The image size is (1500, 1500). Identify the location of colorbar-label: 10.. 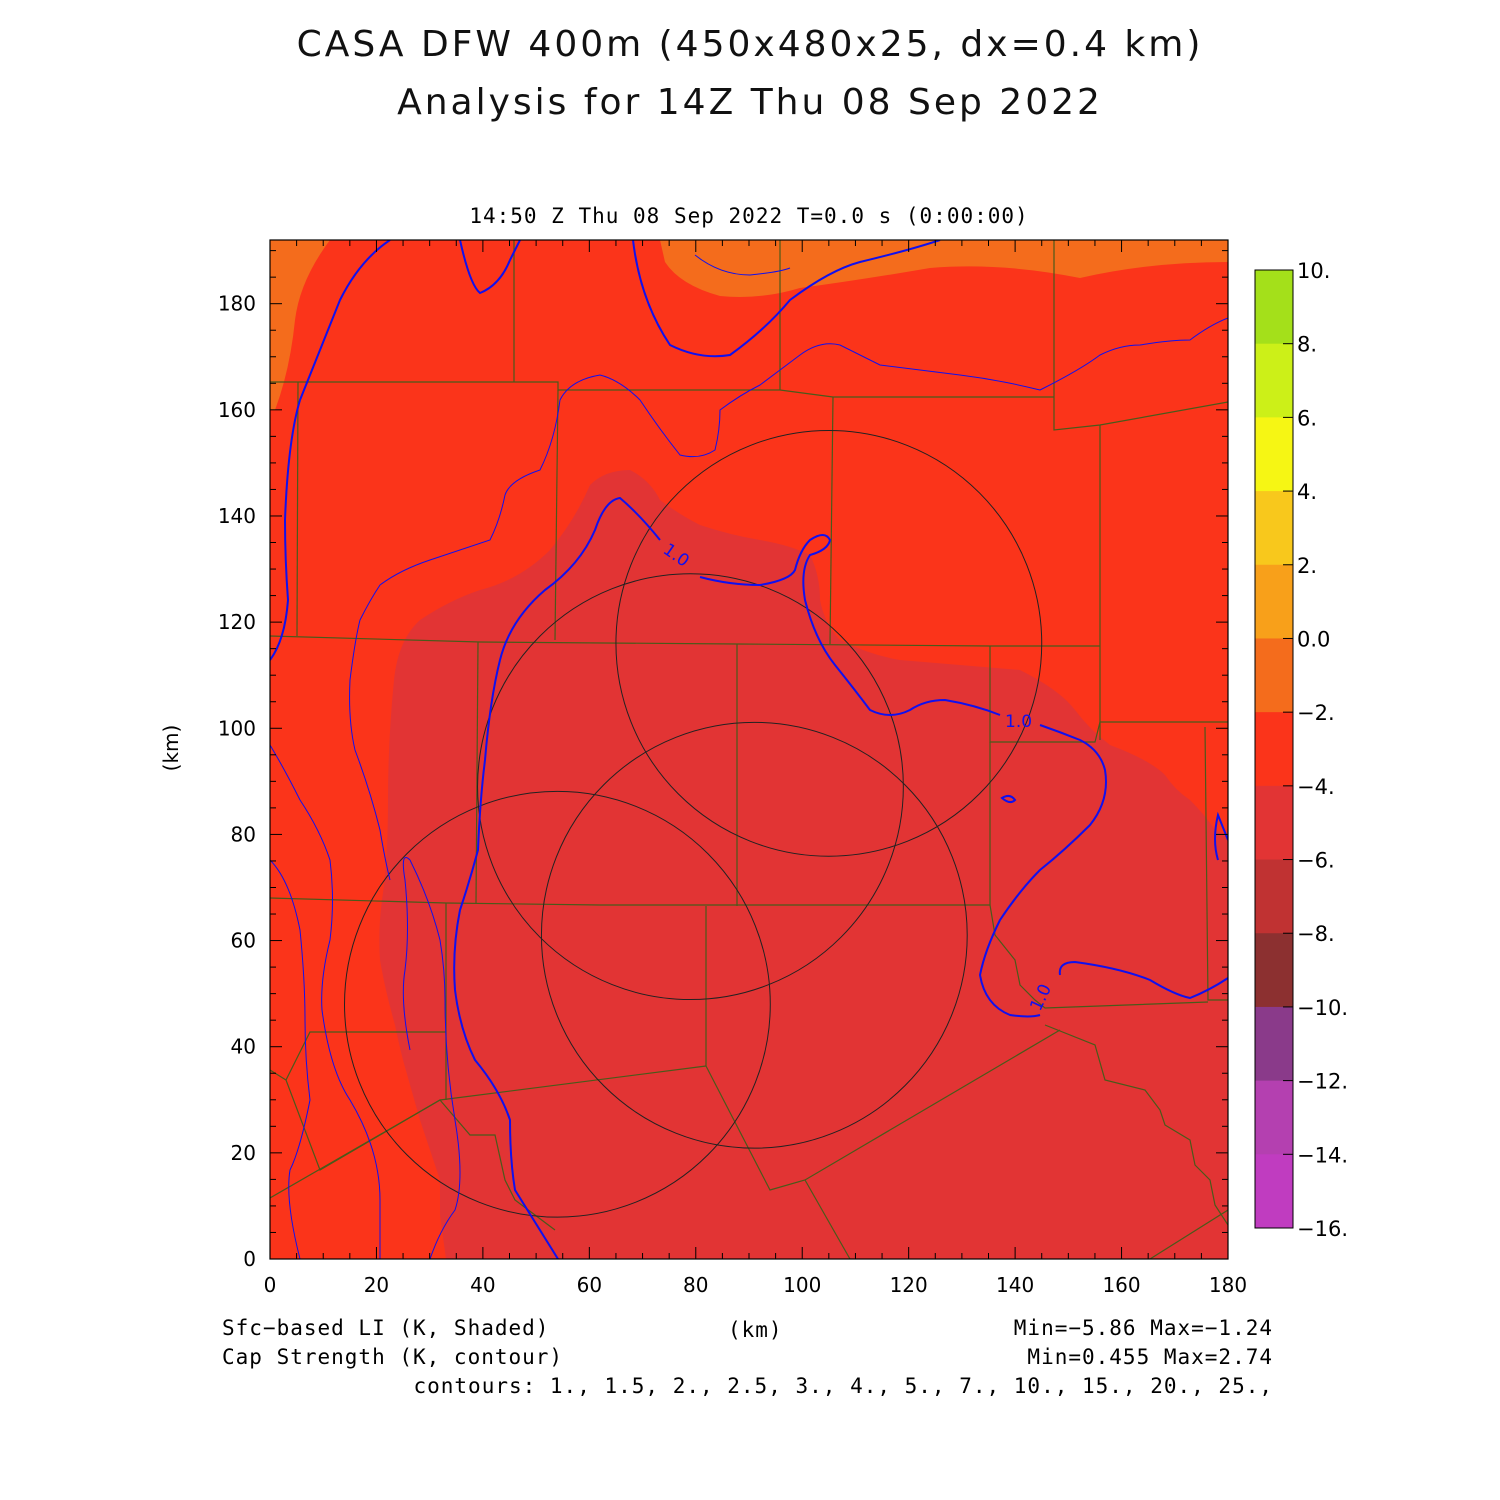
(1313, 271).